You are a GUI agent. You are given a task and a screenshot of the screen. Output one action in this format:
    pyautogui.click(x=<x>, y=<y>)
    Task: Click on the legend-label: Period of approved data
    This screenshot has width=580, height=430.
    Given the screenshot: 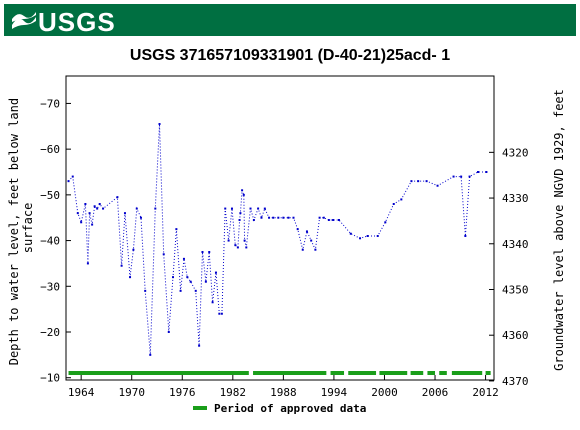 What is the action you would take?
    pyautogui.click(x=290, y=408)
    